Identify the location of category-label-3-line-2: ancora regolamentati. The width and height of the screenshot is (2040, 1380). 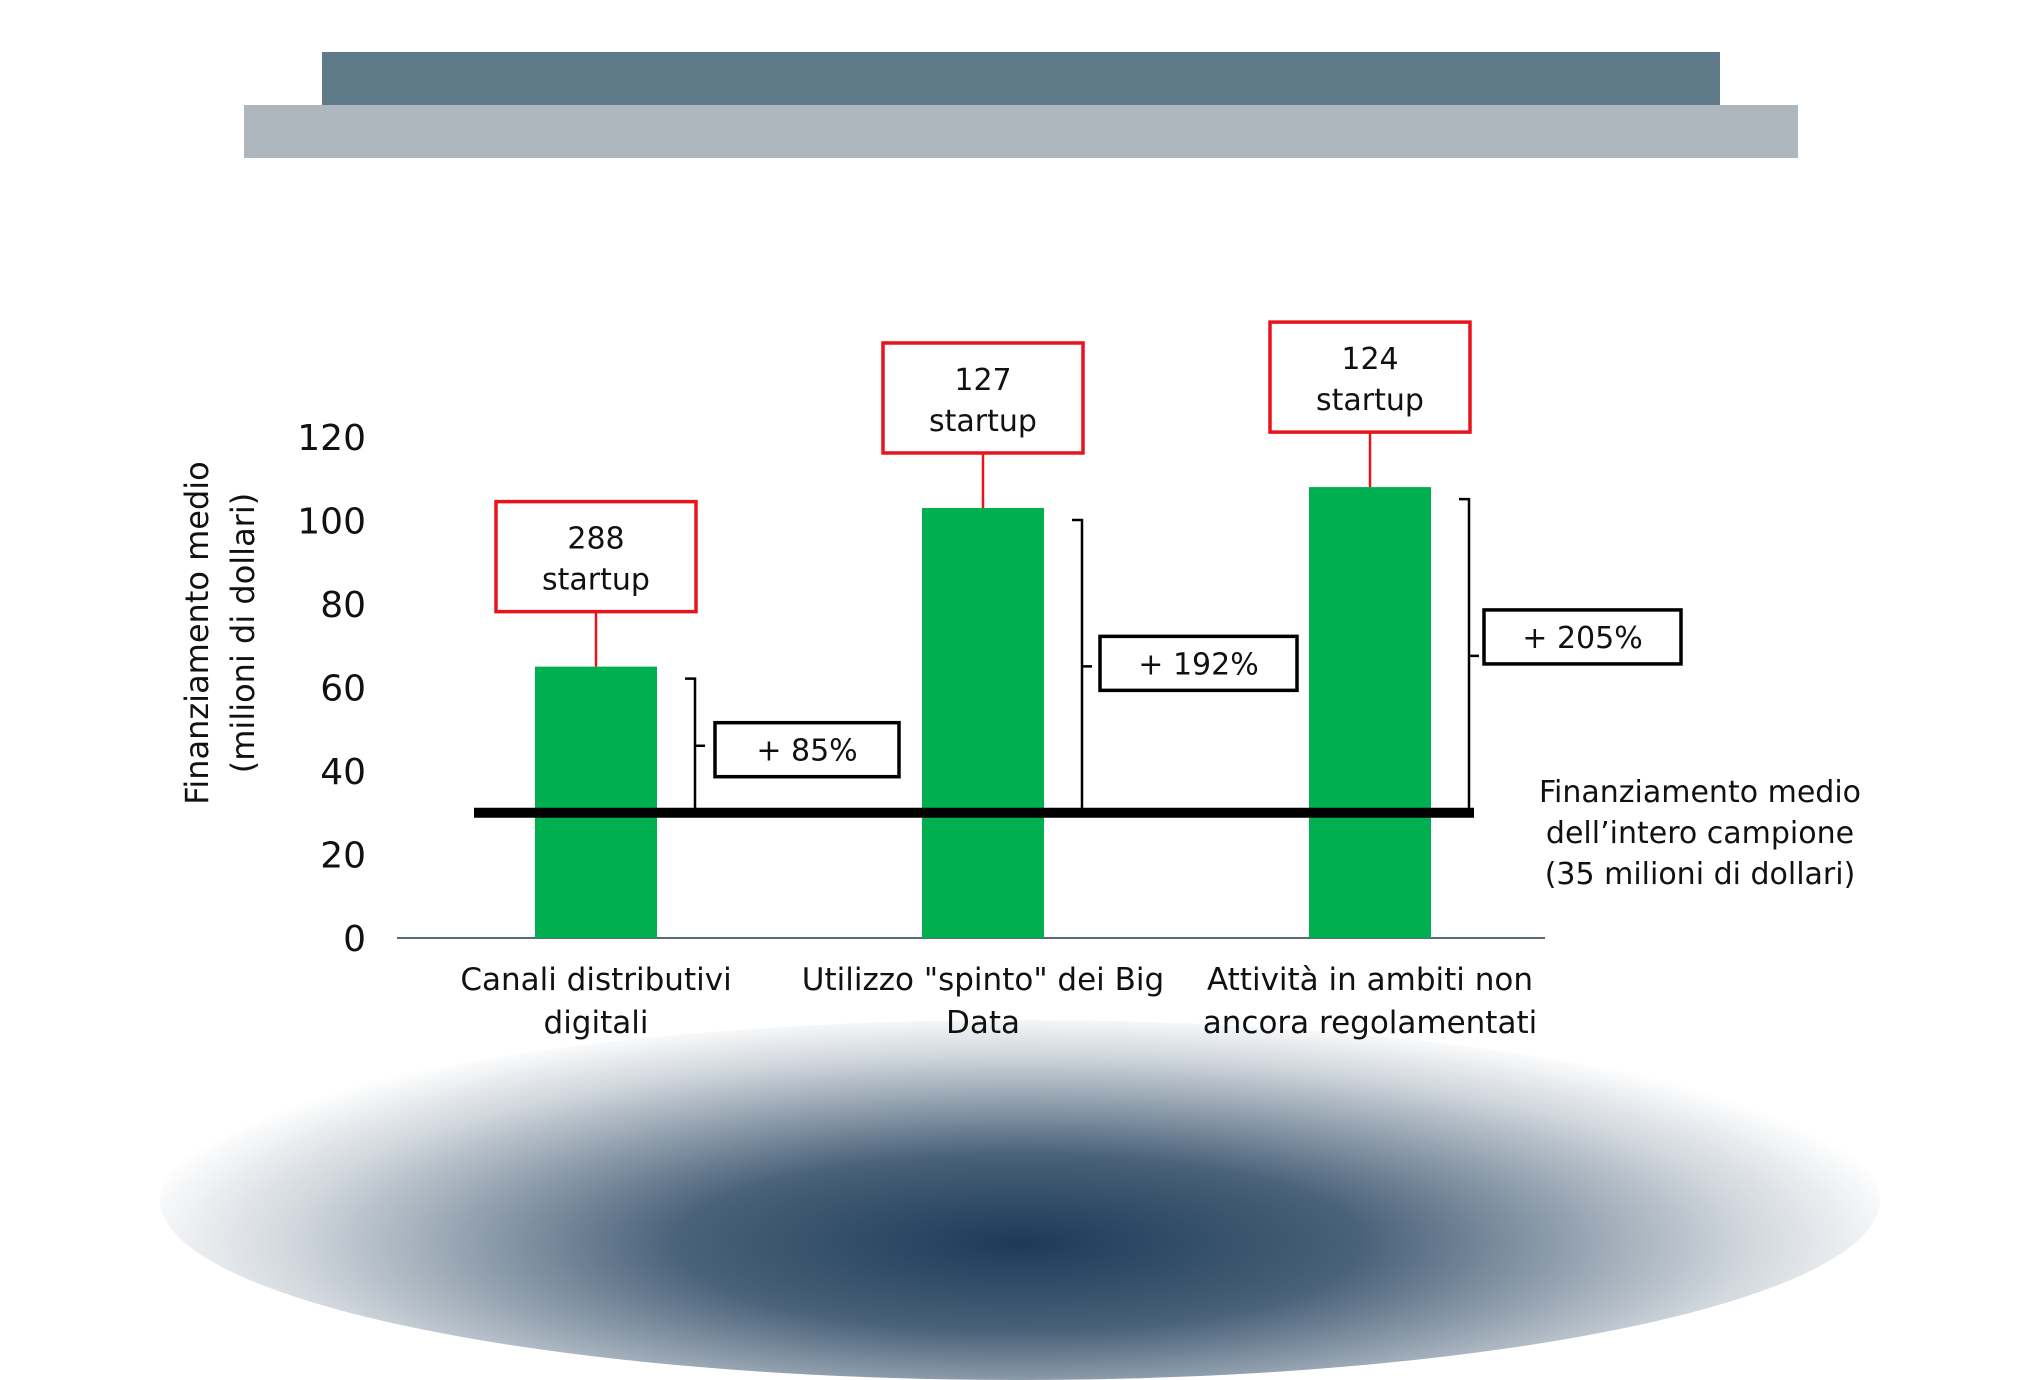
(1370, 1023).